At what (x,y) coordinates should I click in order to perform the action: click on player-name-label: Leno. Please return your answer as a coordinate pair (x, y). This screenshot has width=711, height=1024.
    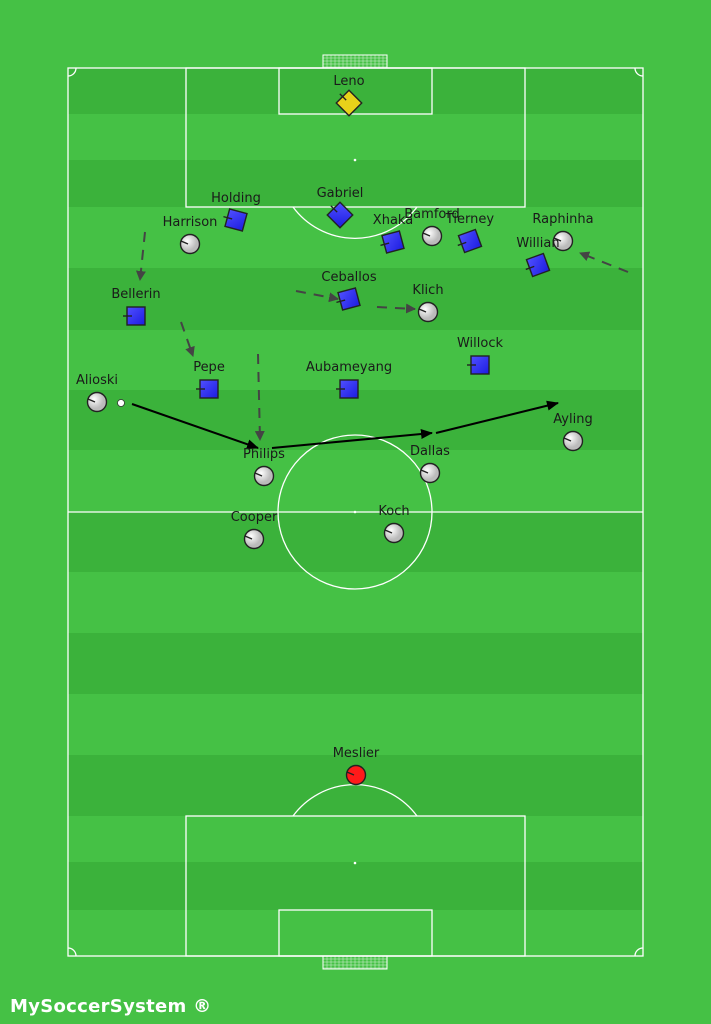
    Looking at the image, I should click on (348, 81).